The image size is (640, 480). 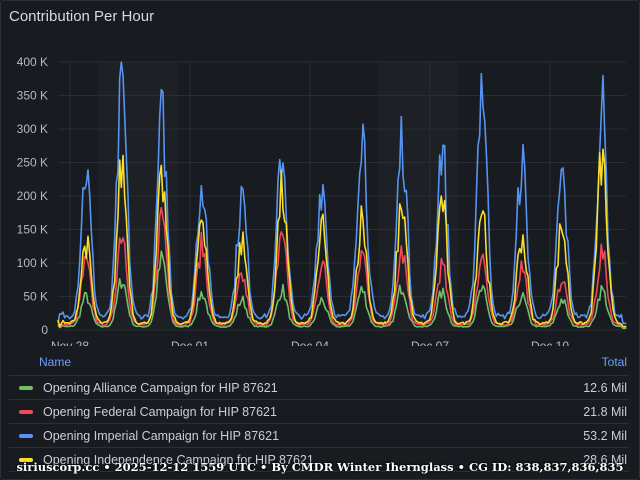 What do you see at coordinates (32, 163) in the screenshot?
I see `y-tick-label: 250 K` at bounding box center [32, 163].